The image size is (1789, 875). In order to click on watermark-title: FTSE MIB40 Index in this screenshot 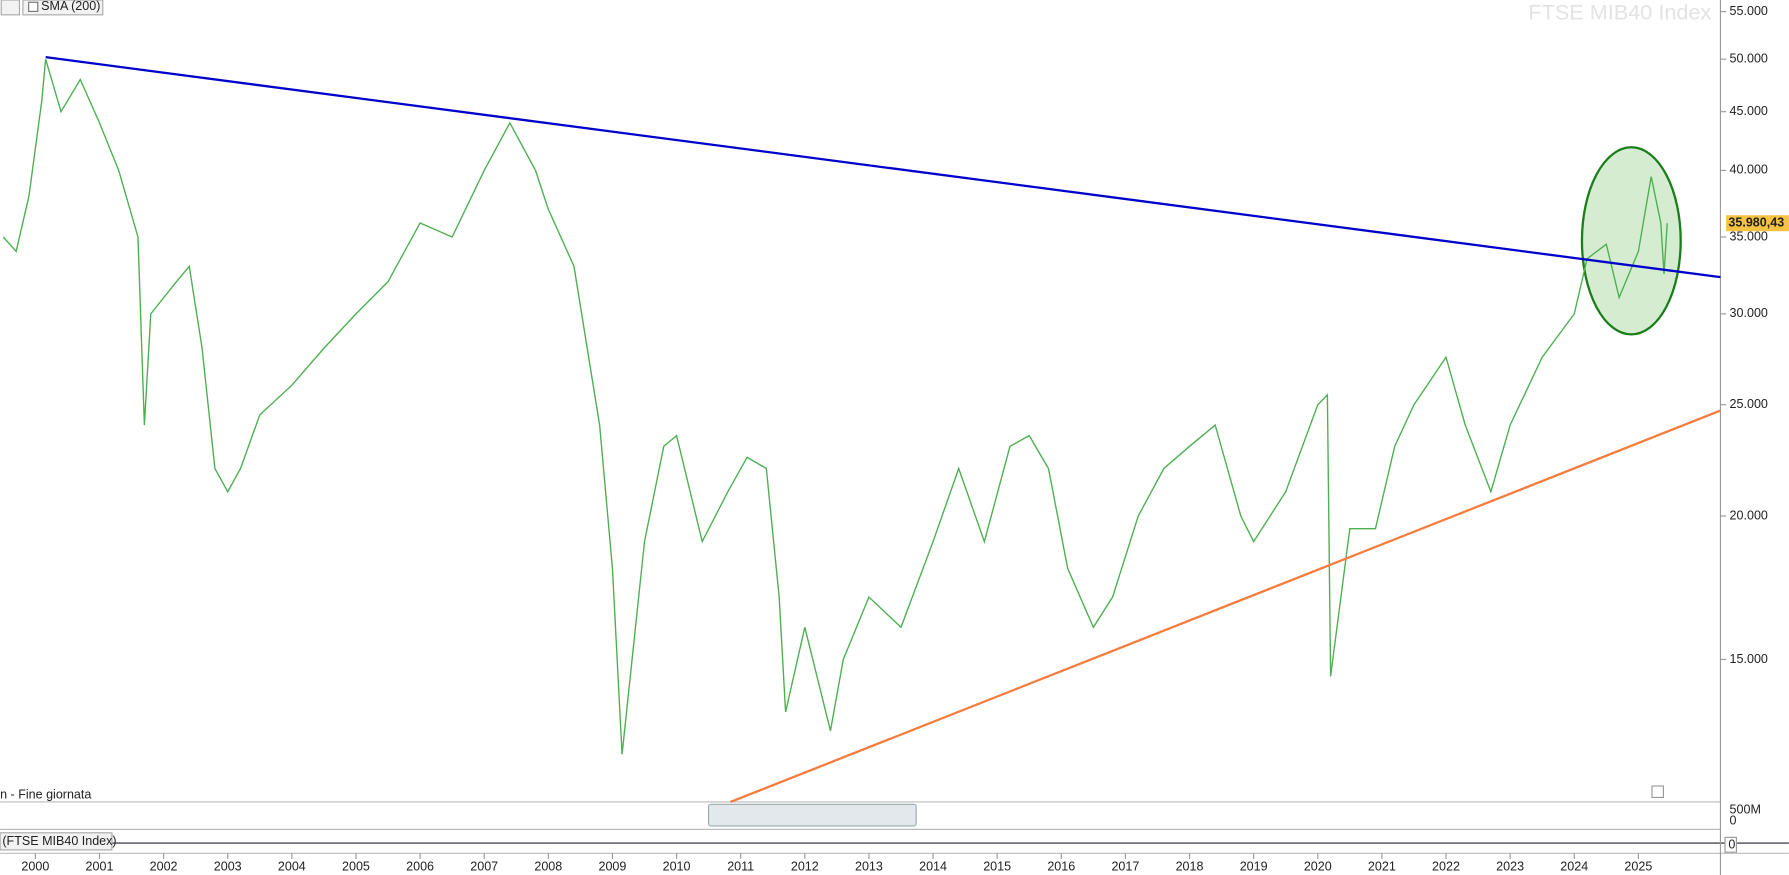, I will do `click(1619, 12)`.